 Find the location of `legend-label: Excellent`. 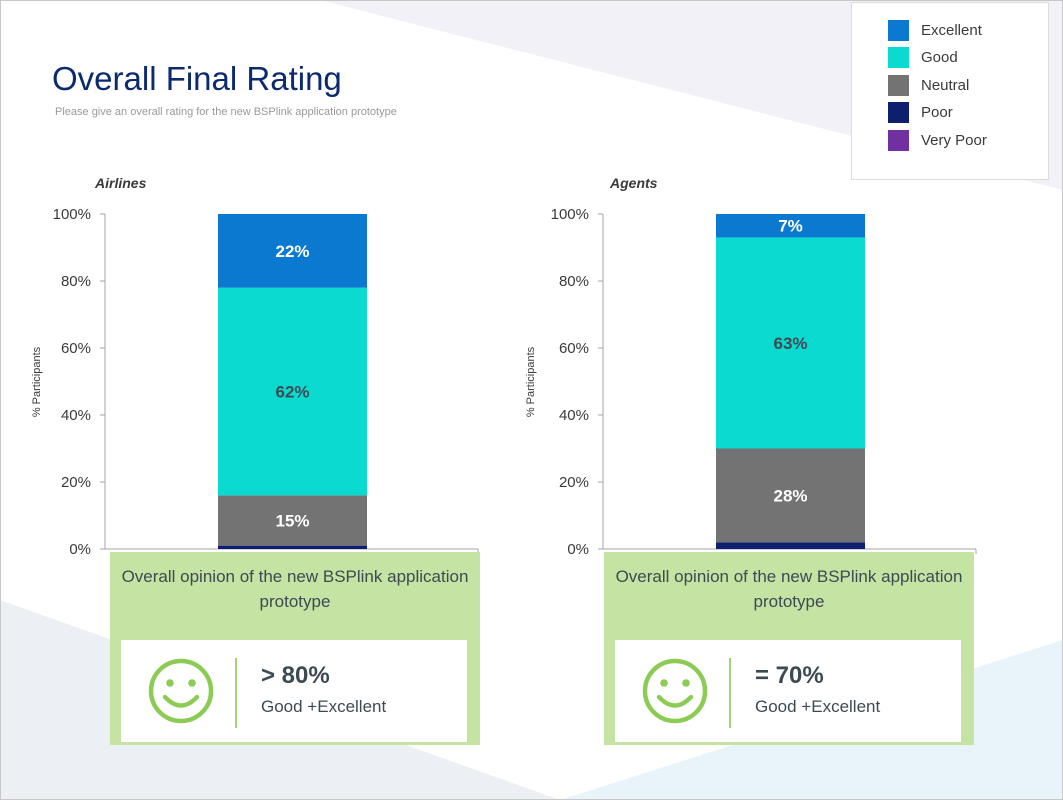

legend-label: Excellent is located at coordinates (951, 30).